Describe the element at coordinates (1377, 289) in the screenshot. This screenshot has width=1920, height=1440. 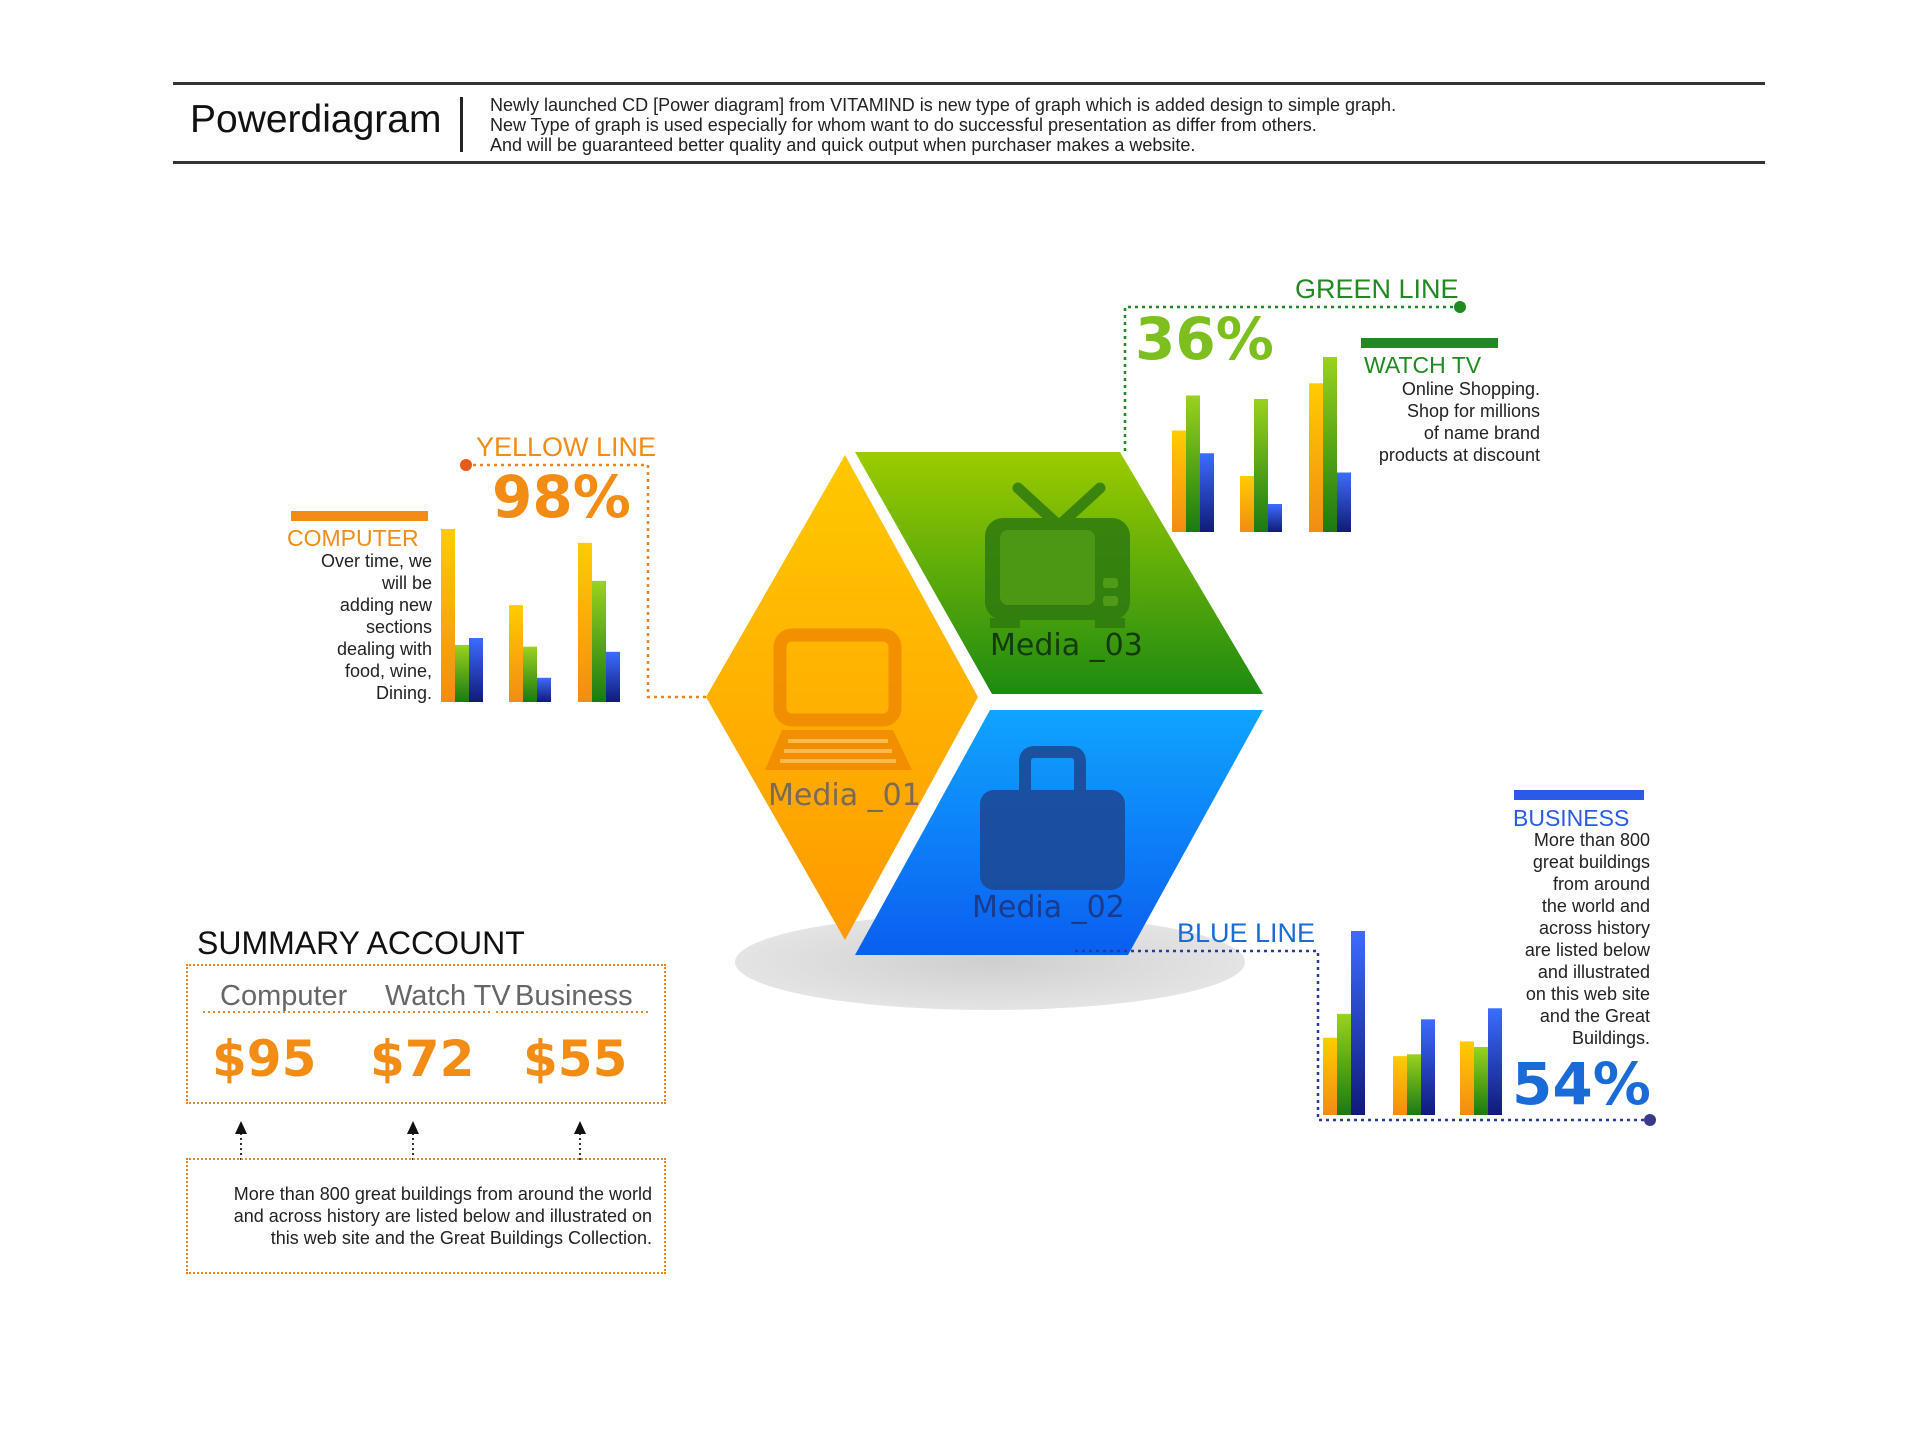
I see `green-line-label: GREEN LINE` at that location.